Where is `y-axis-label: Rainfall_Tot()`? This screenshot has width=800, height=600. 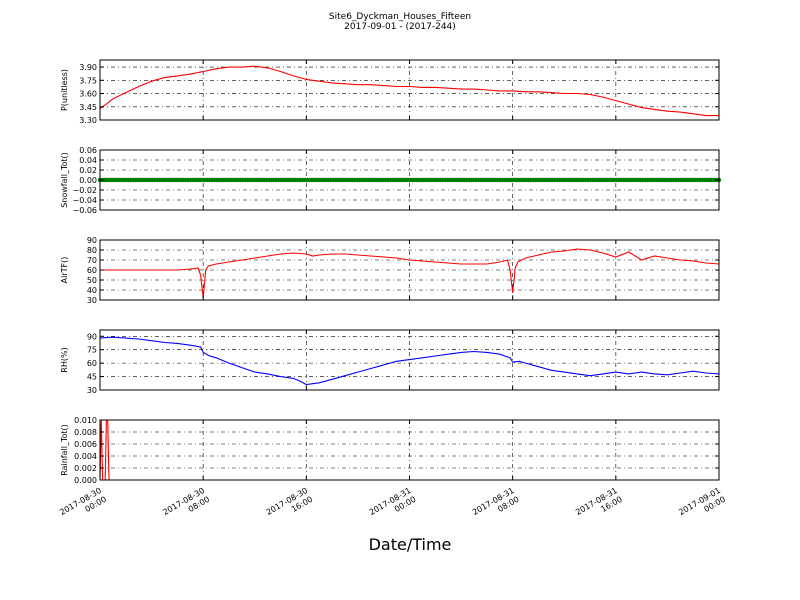 y-axis-label: Rainfall_Tot() is located at coordinates (64, 450).